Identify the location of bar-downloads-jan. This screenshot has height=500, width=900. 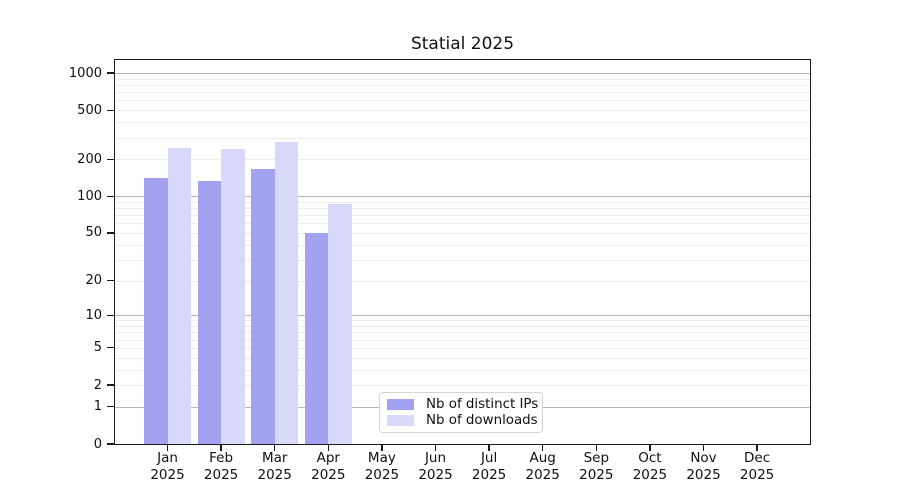
(179, 296).